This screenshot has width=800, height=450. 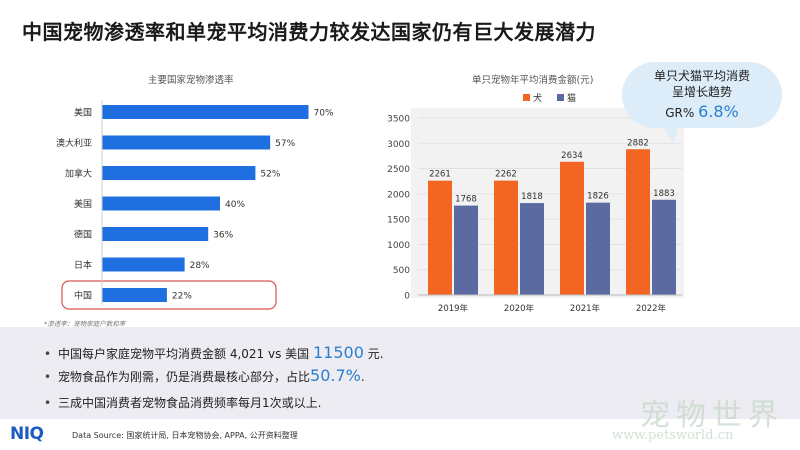 I want to click on legend-label: 犬, so click(x=537, y=98).